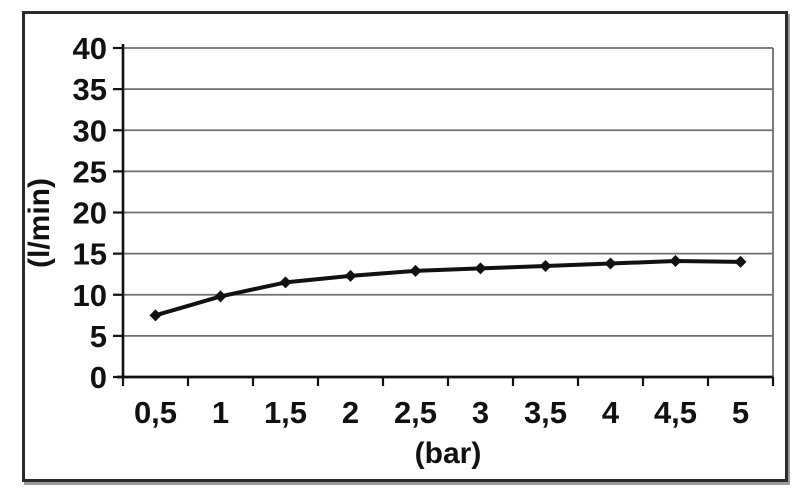  I want to click on x-axis-title: (bar), so click(448, 453).